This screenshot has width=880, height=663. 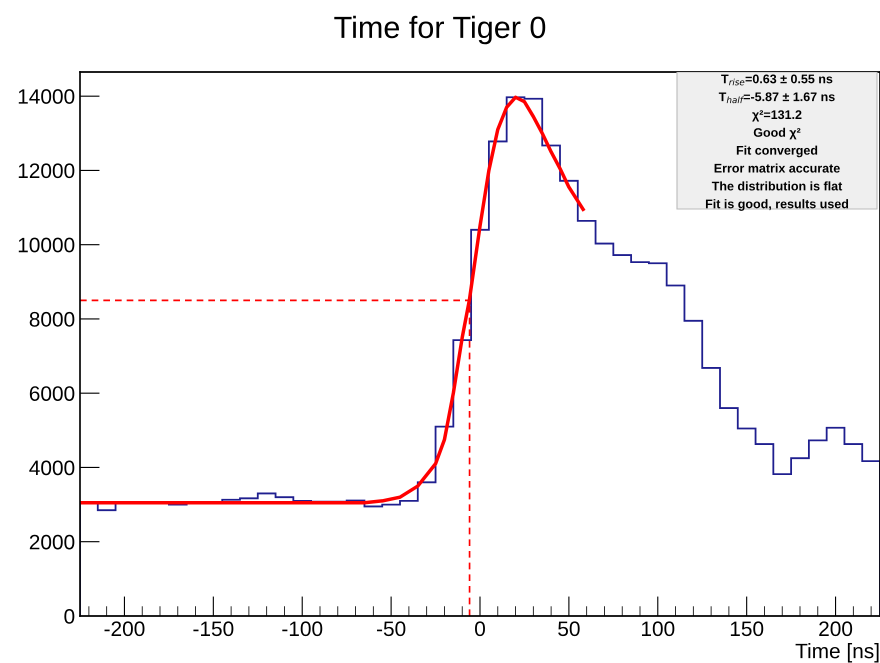 What do you see at coordinates (776, 98) in the screenshot?
I see `annotation: T$_{half}$=-5.87 ± 1.67 ns` at bounding box center [776, 98].